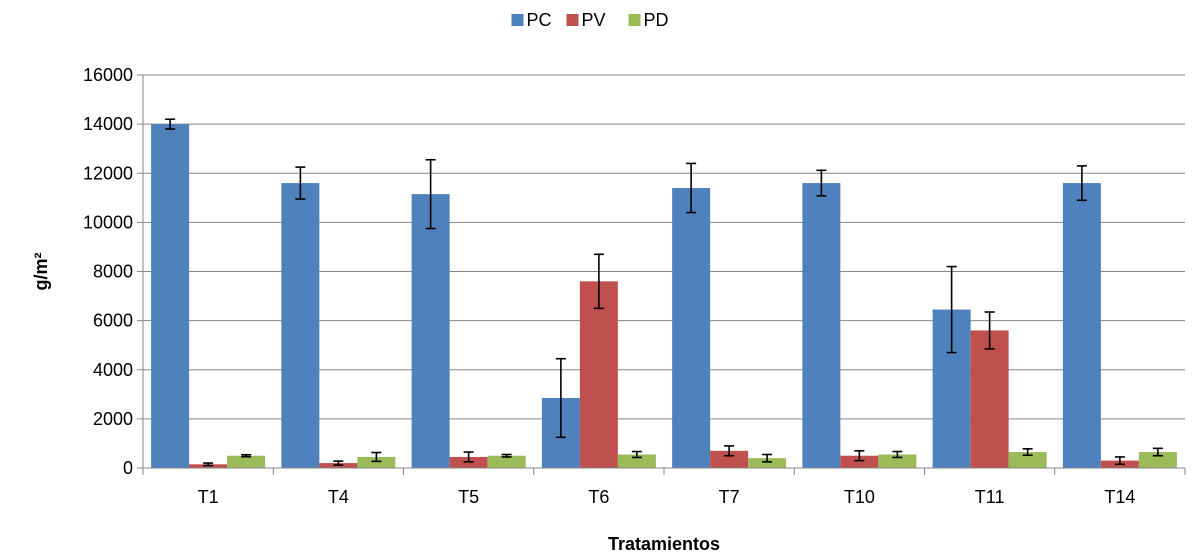 The width and height of the screenshot is (1200, 559). What do you see at coordinates (300, 325) in the screenshot?
I see `bar-pc-t4` at bounding box center [300, 325].